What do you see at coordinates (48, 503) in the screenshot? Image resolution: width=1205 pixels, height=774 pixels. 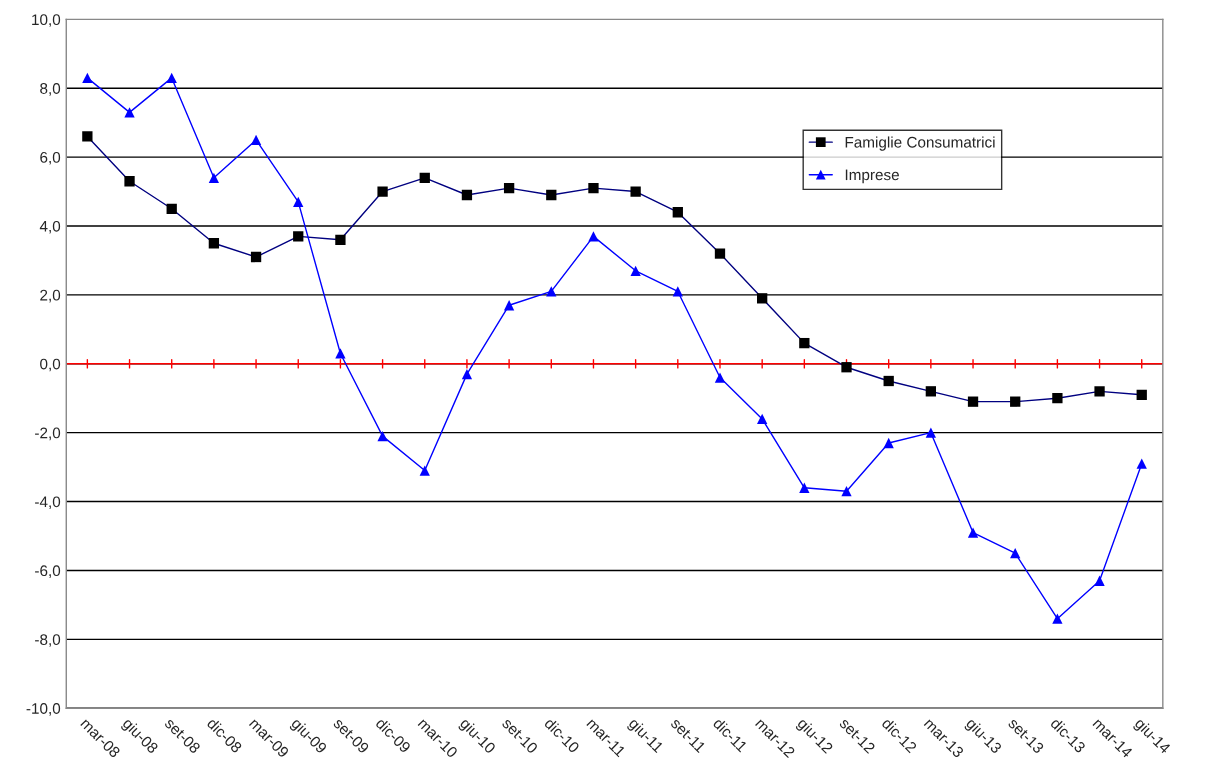 I see `y-tick-label: -4,0` at bounding box center [48, 503].